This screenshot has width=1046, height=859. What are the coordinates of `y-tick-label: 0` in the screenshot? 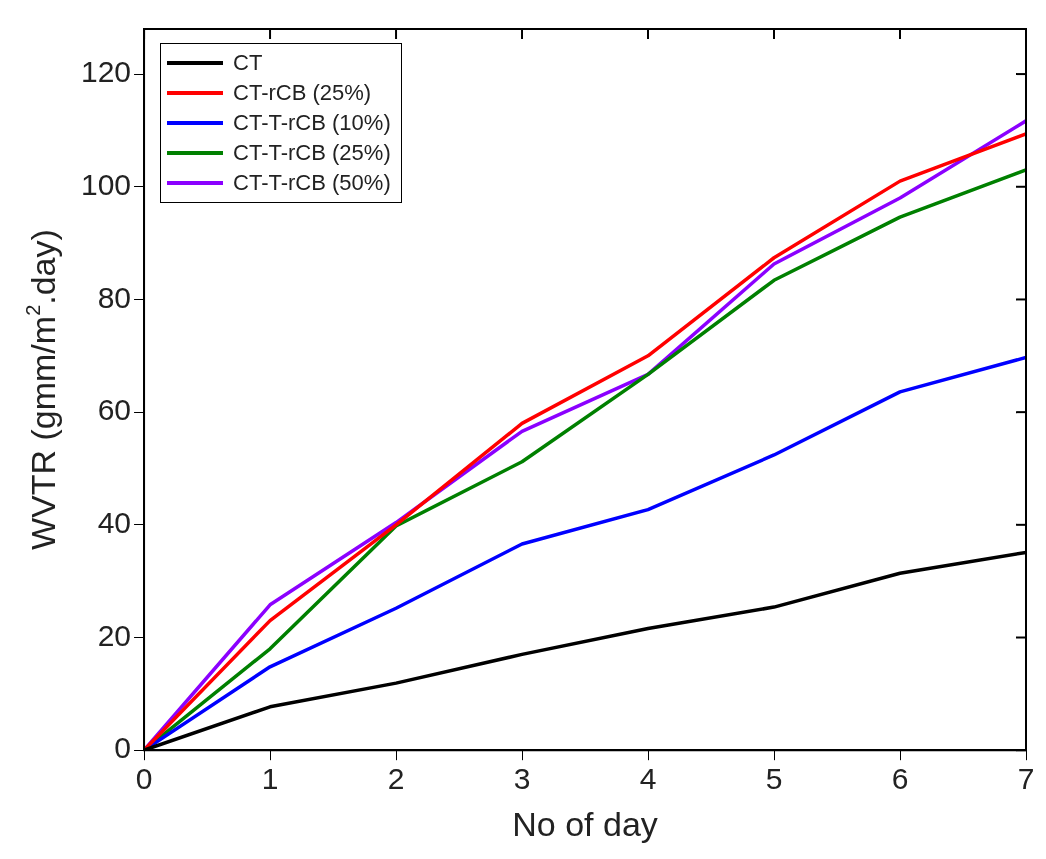 It's located at (123, 748).